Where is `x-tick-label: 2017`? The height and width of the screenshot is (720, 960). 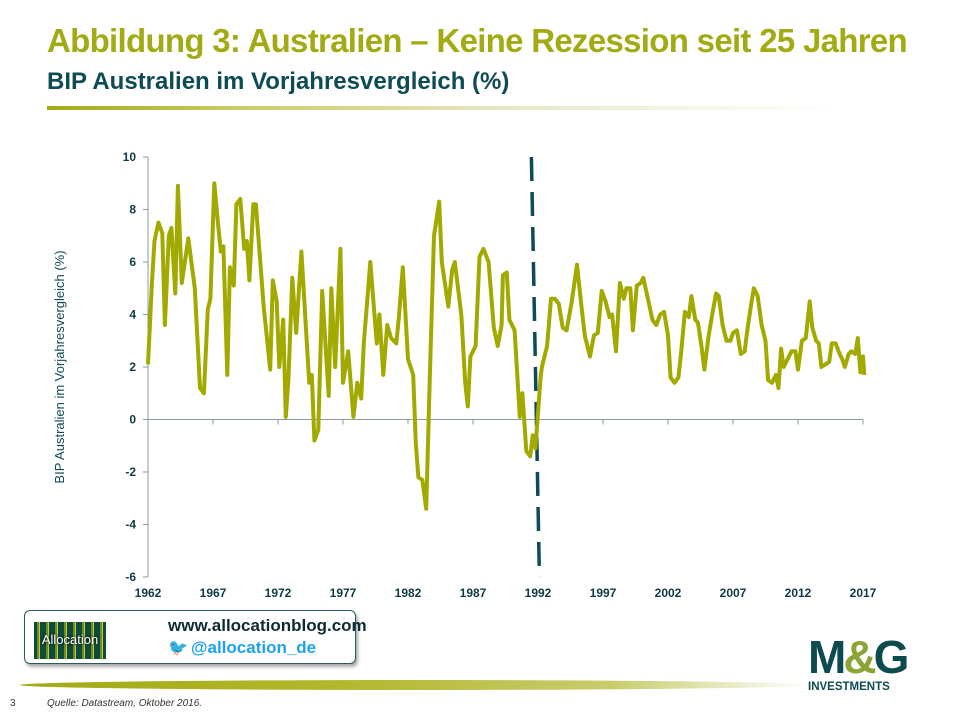 x-tick-label: 2017 is located at coordinates (863, 593).